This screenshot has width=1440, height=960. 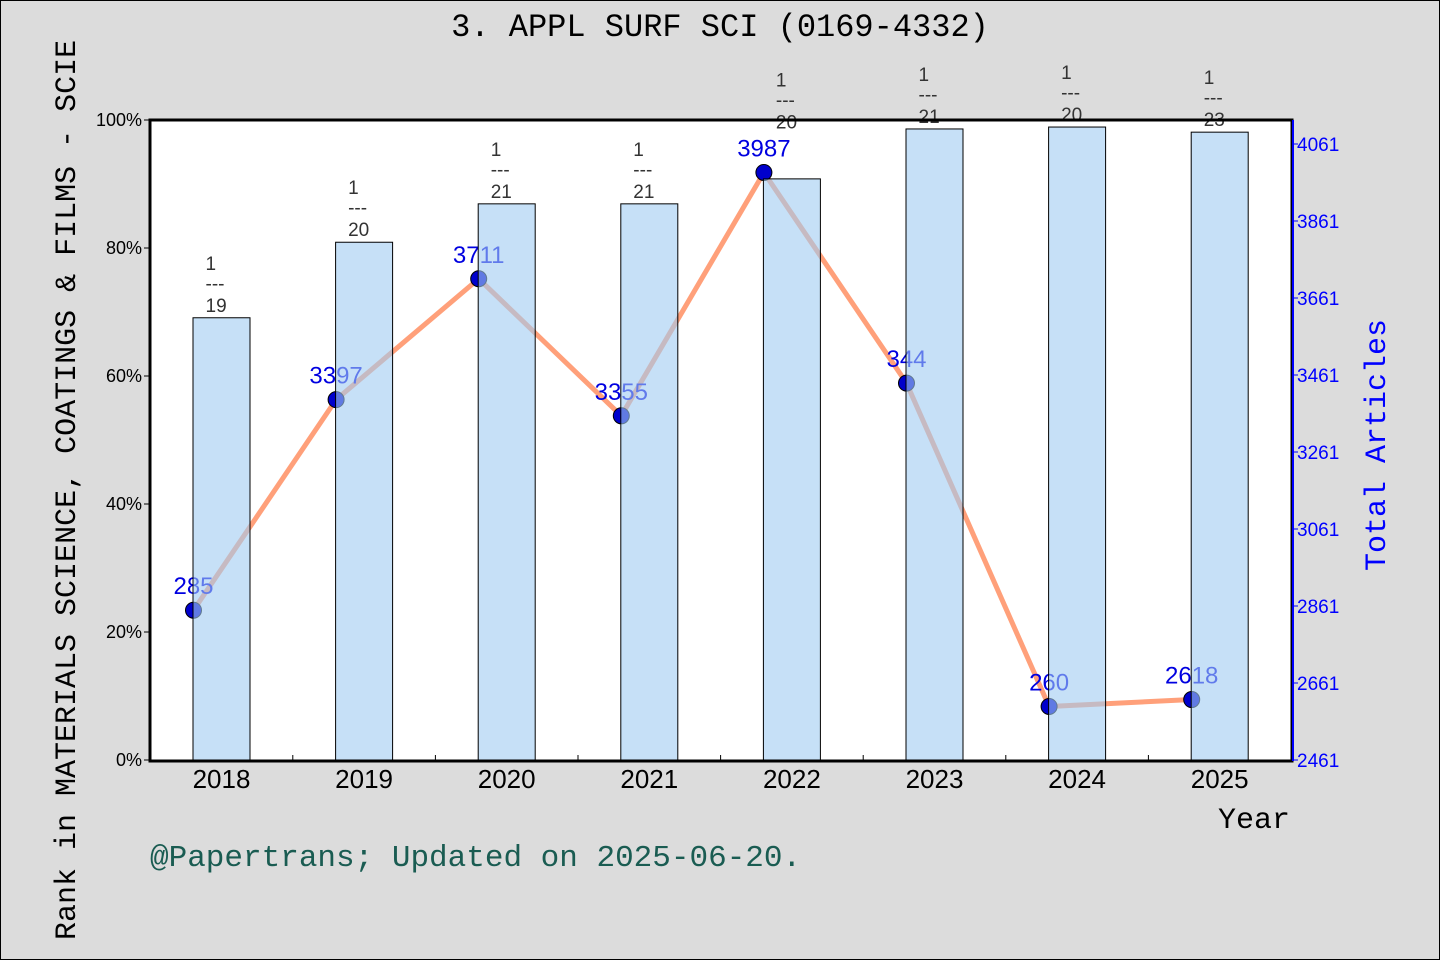 I want to click on rank-numerator-2019: 1, so click(x=353, y=188).